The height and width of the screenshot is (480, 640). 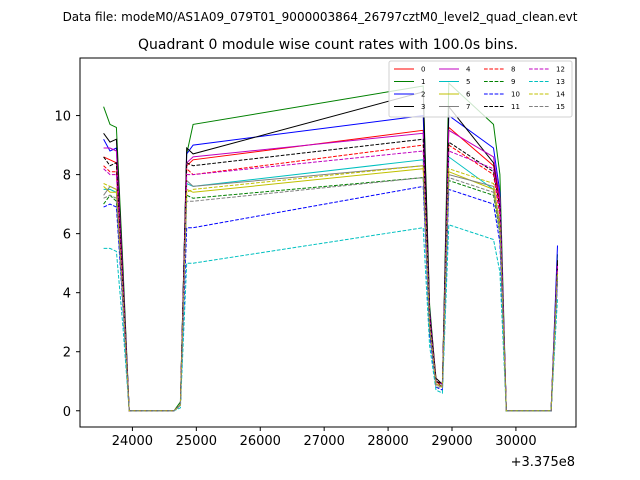 I want to click on legend-label-6: 6, so click(x=468, y=95).